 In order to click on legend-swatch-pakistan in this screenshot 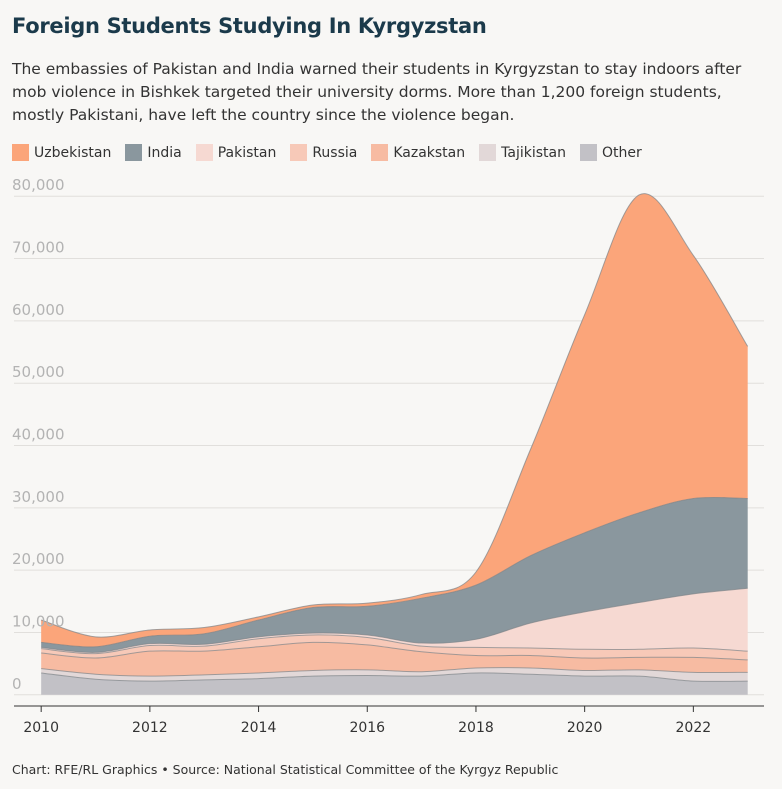, I will do `click(204, 152)`.